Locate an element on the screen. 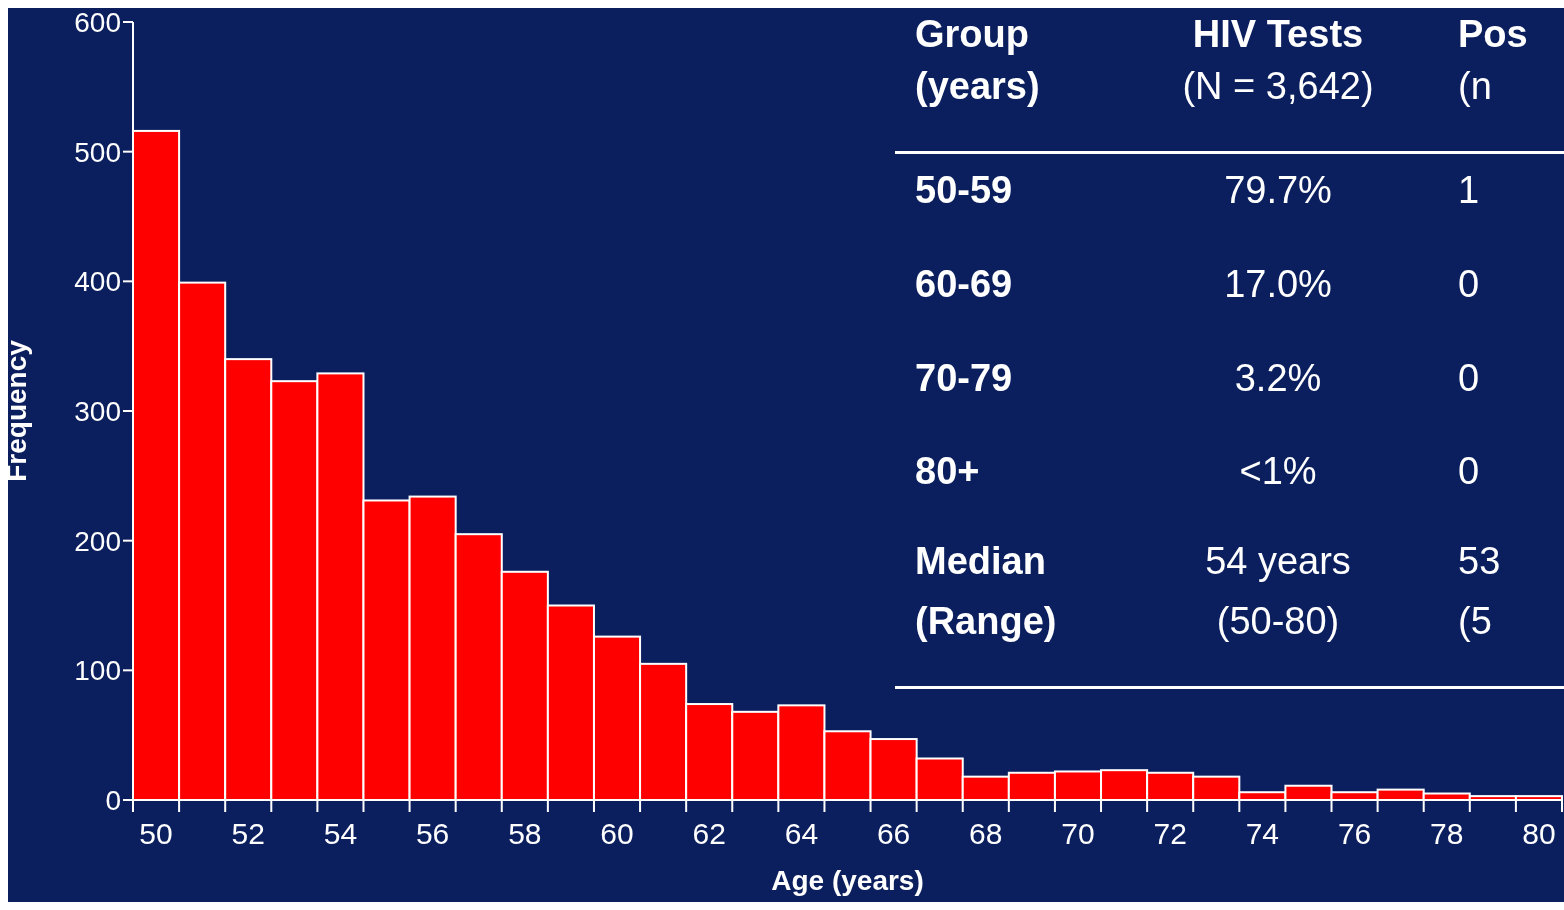  annotation: 54 years is located at coordinates (1278, 561).